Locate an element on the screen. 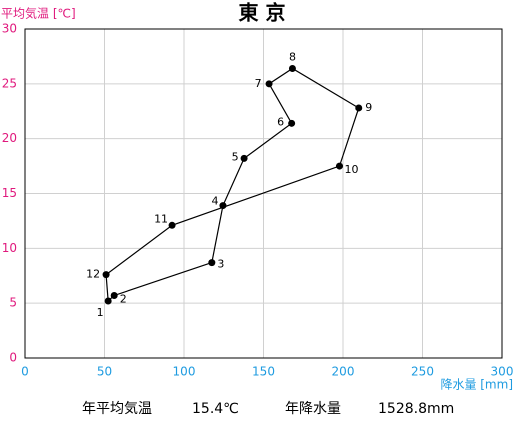  footer-value: 15.4℃ is located at coordinates (215, 409).